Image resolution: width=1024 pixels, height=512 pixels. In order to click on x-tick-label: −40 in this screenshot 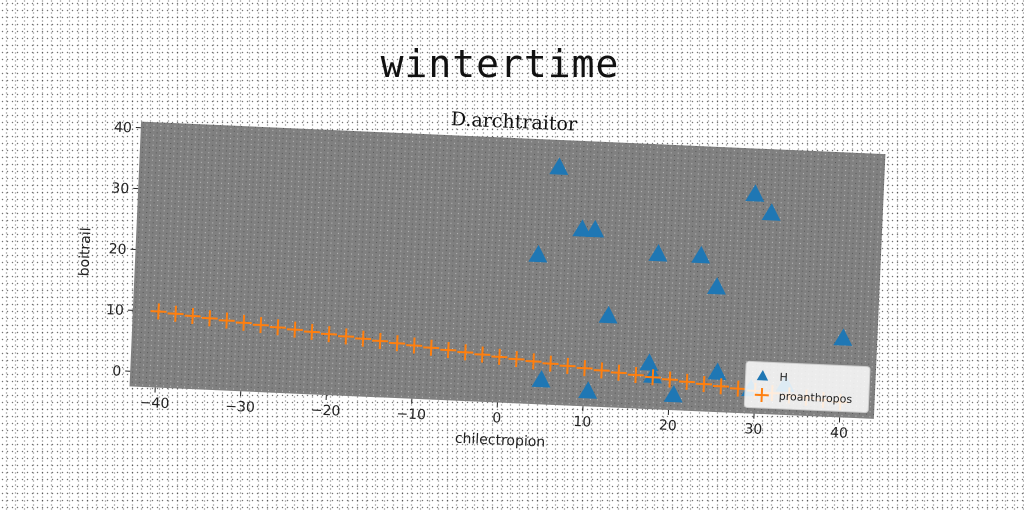, I will do `click(154, 403)`.